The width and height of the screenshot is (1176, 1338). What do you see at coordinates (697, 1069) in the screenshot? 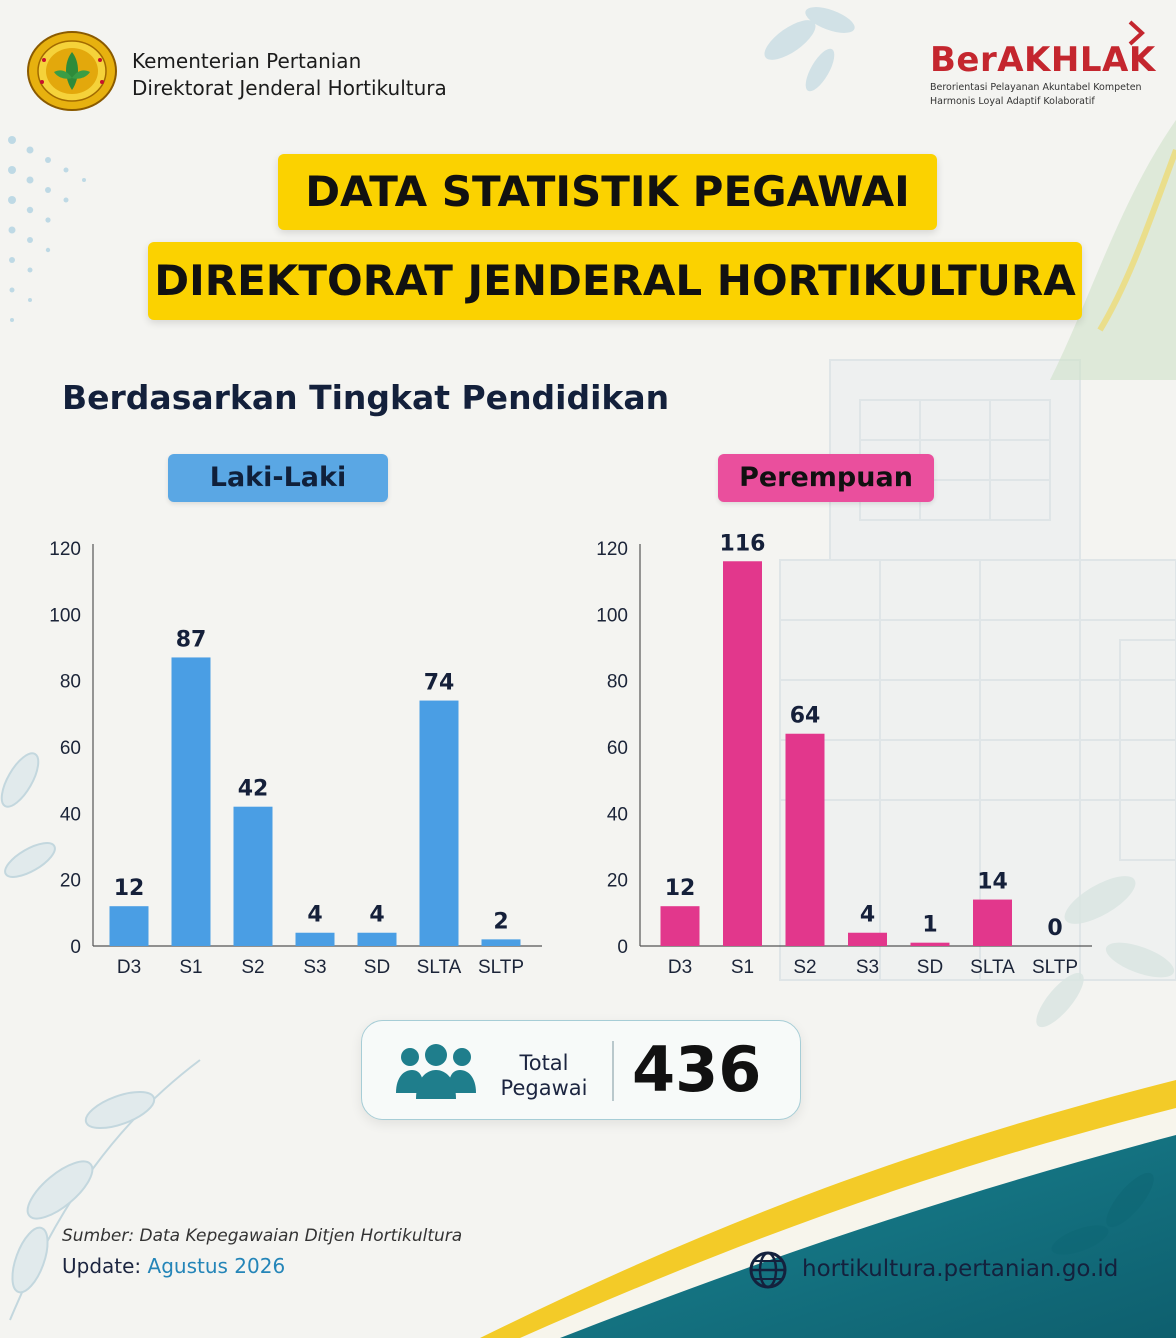
I see `total-value: 436` at bounding box center [697, 1069].